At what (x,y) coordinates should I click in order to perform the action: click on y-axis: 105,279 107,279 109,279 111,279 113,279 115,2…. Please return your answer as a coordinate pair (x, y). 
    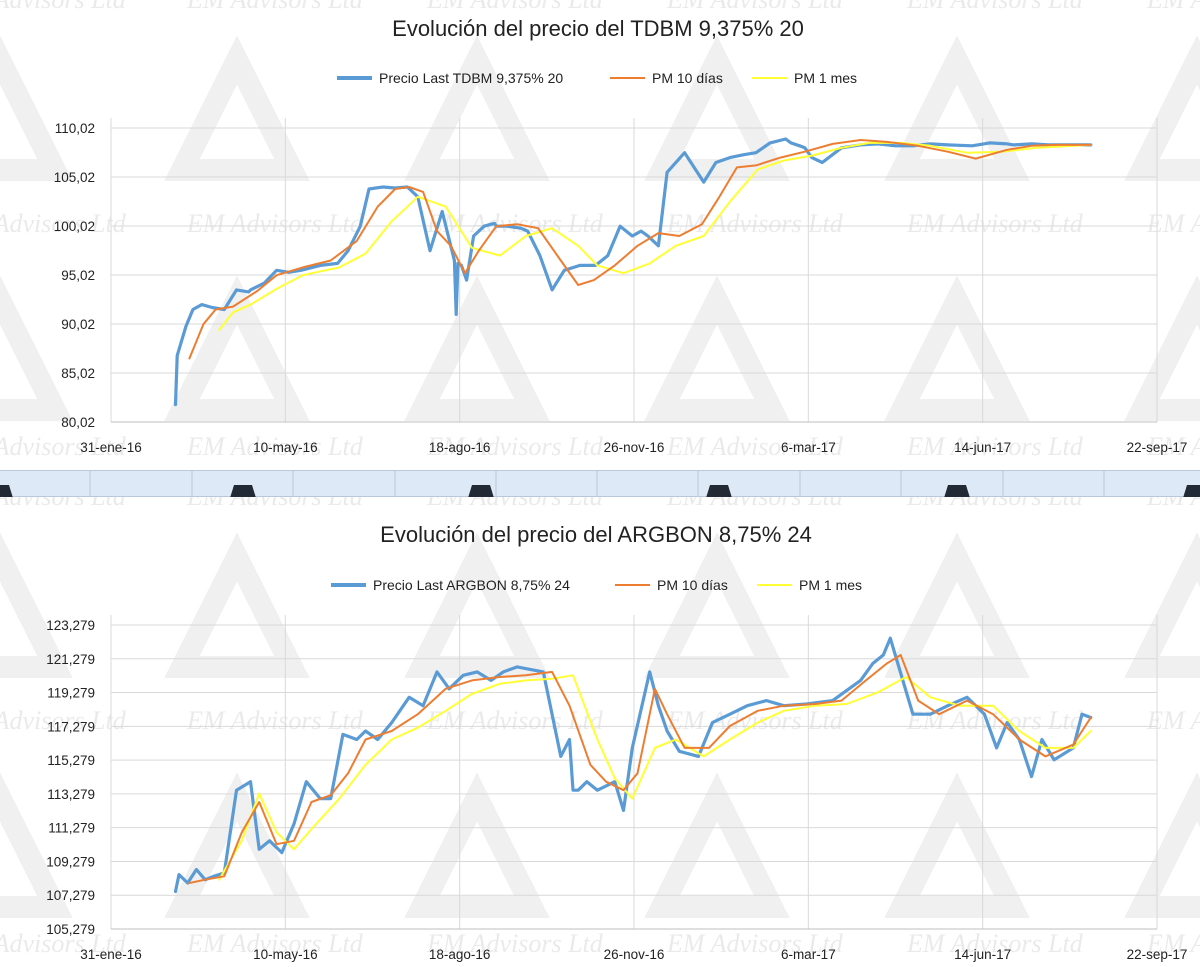
    Looking at the image, I should click on (70, 777).